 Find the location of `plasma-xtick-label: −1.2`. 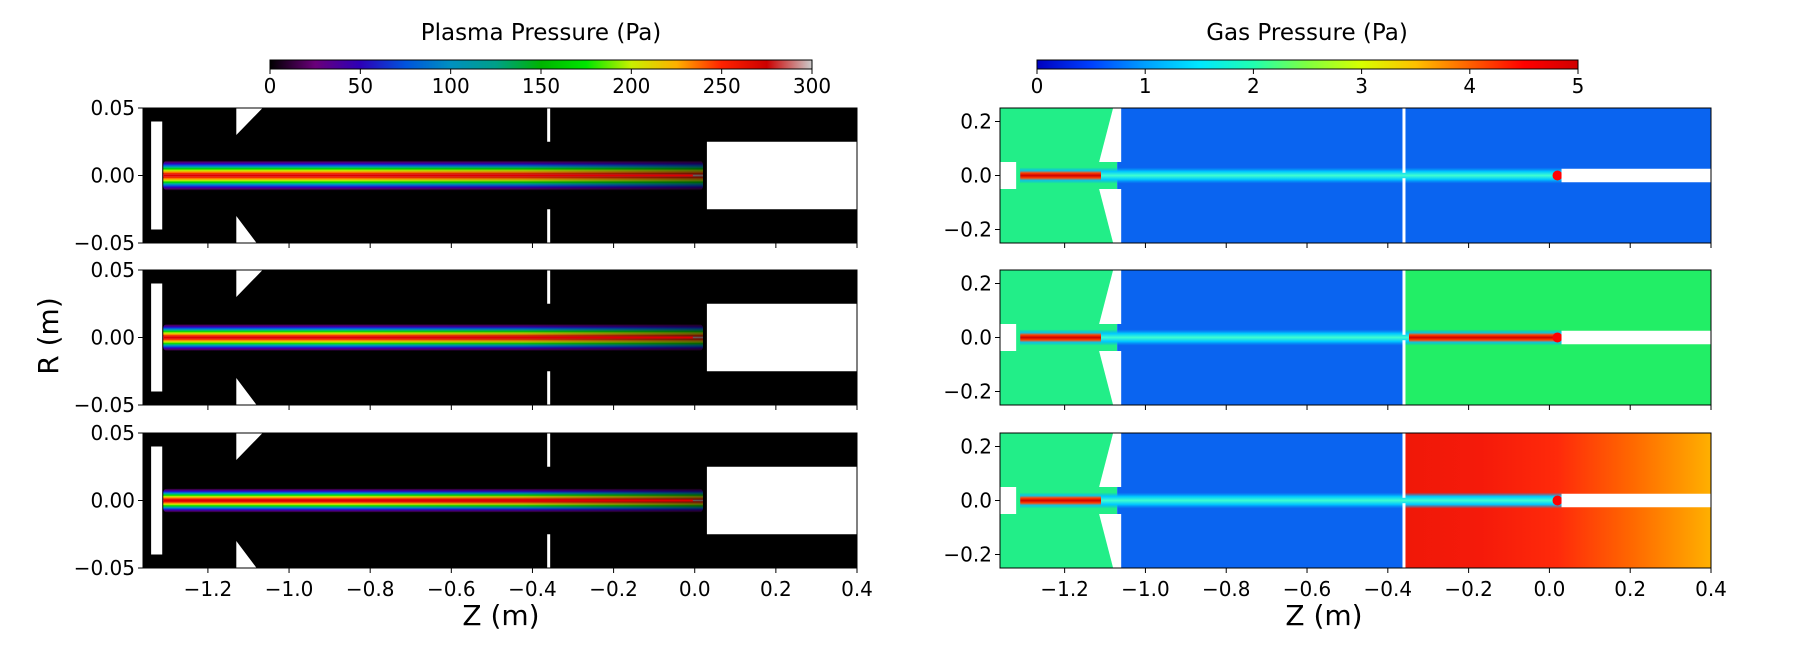

plasma-xtick-label: −1.2 is located at coordinates (208, 589).